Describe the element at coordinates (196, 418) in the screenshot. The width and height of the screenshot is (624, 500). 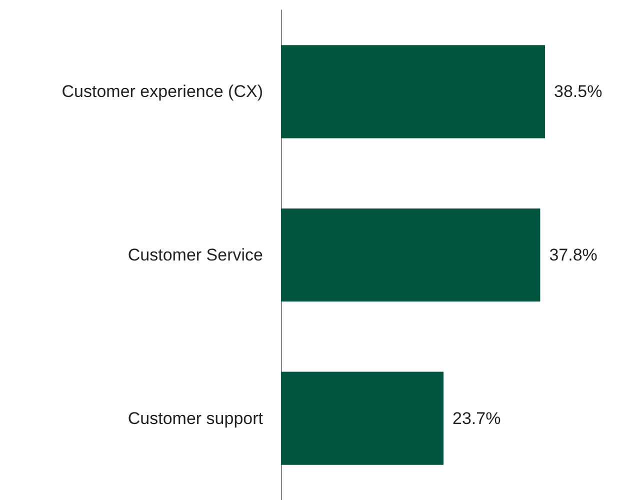
I see `y-tick-label: Customer support` at that location.